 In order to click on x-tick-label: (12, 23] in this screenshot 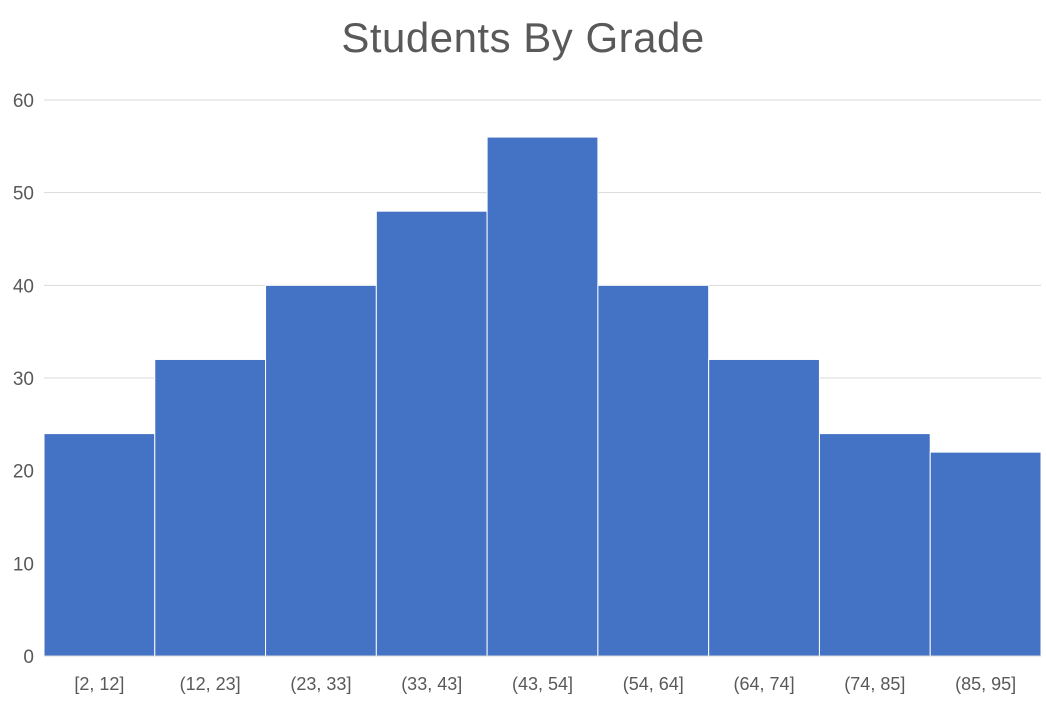, I will do `click(210, 684)`.